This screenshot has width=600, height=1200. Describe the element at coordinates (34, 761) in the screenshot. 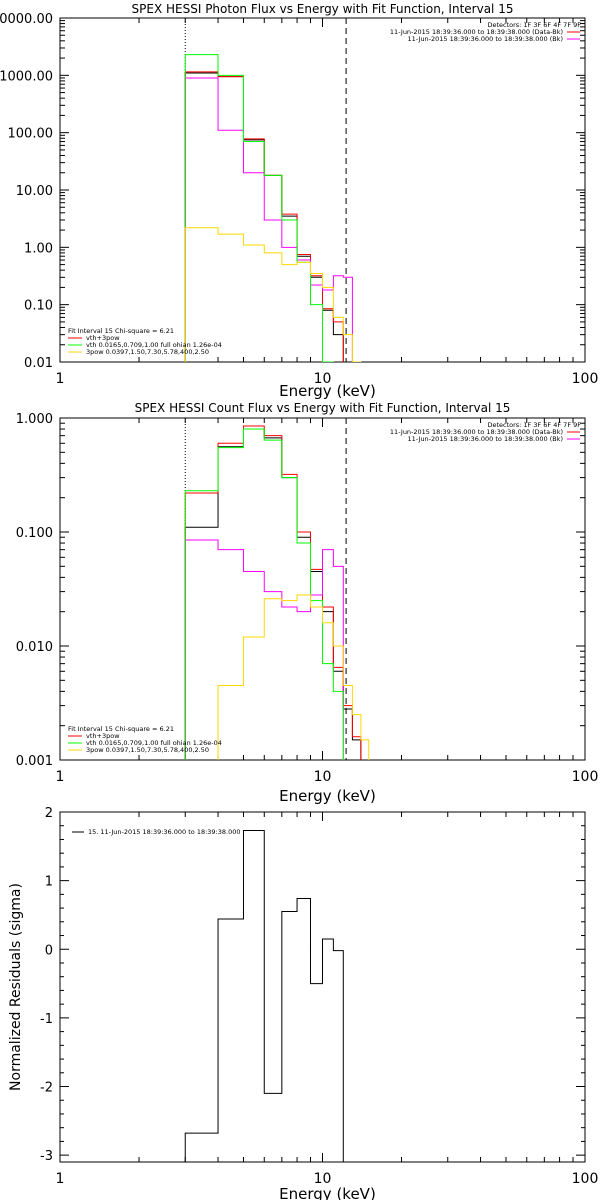

I see `y-tick-label: 0.001` at that location.